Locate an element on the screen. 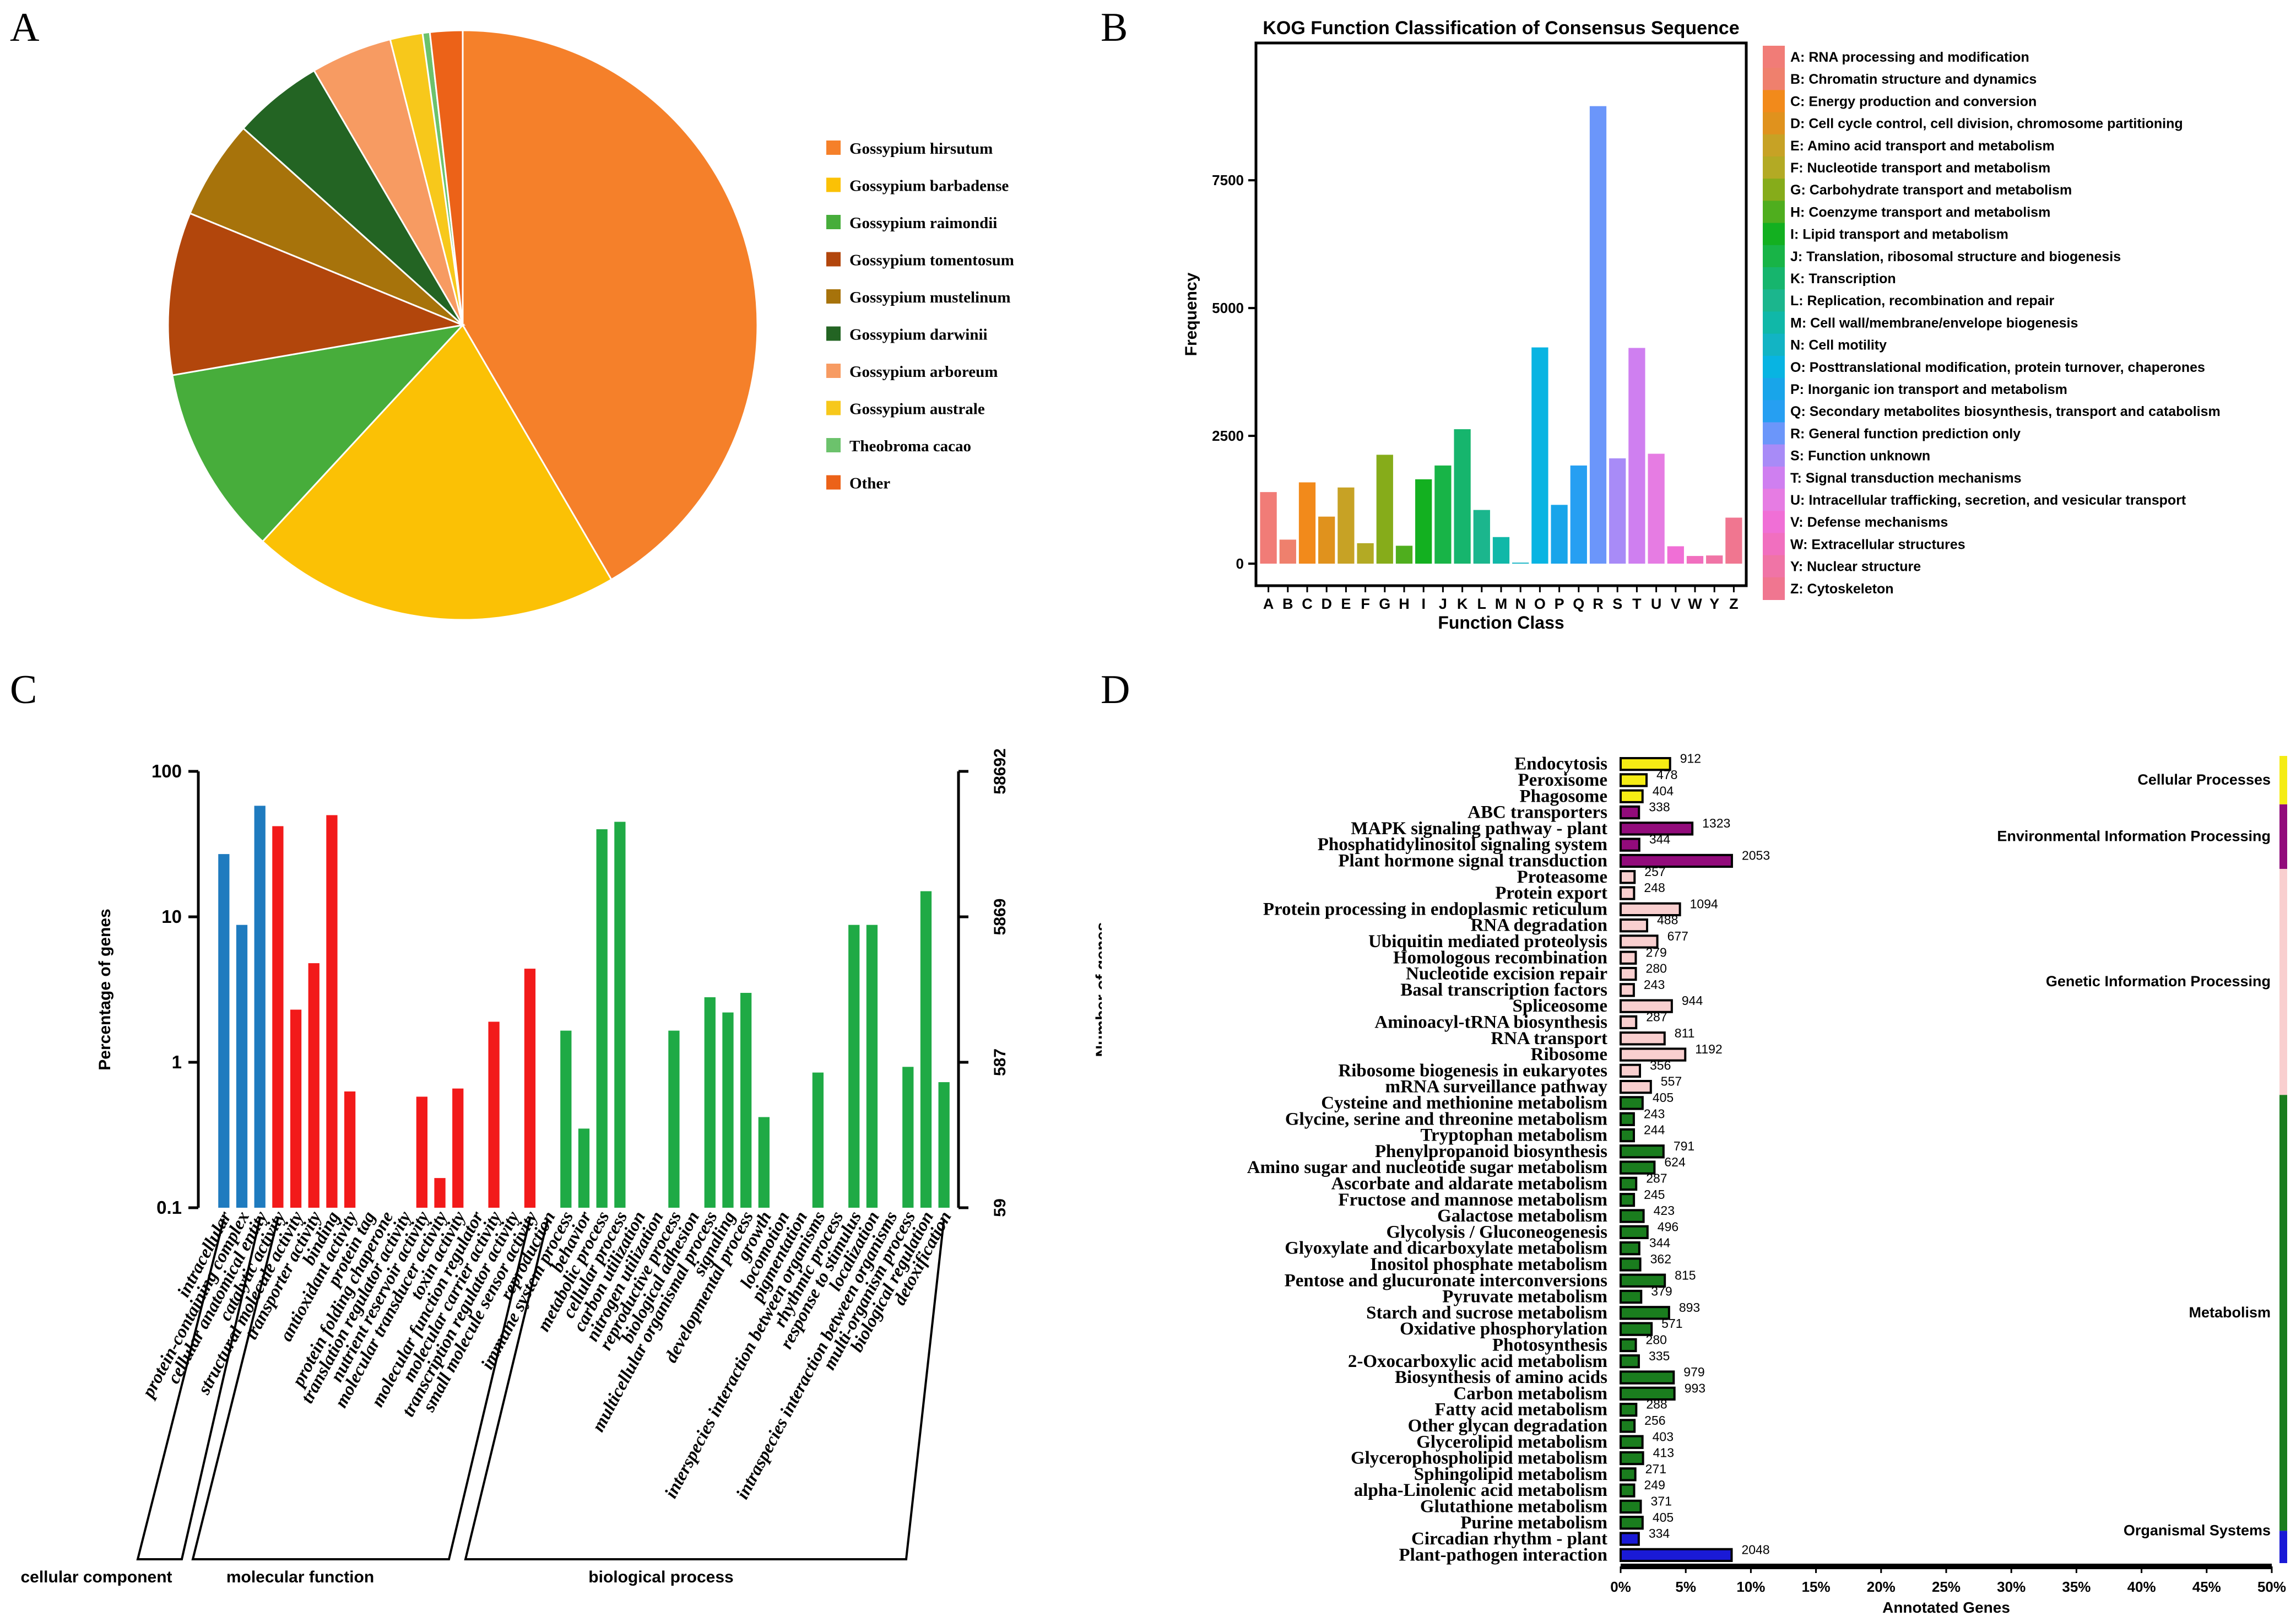  row-label: Basal transcription factors is located at coordinates (1503, 990).